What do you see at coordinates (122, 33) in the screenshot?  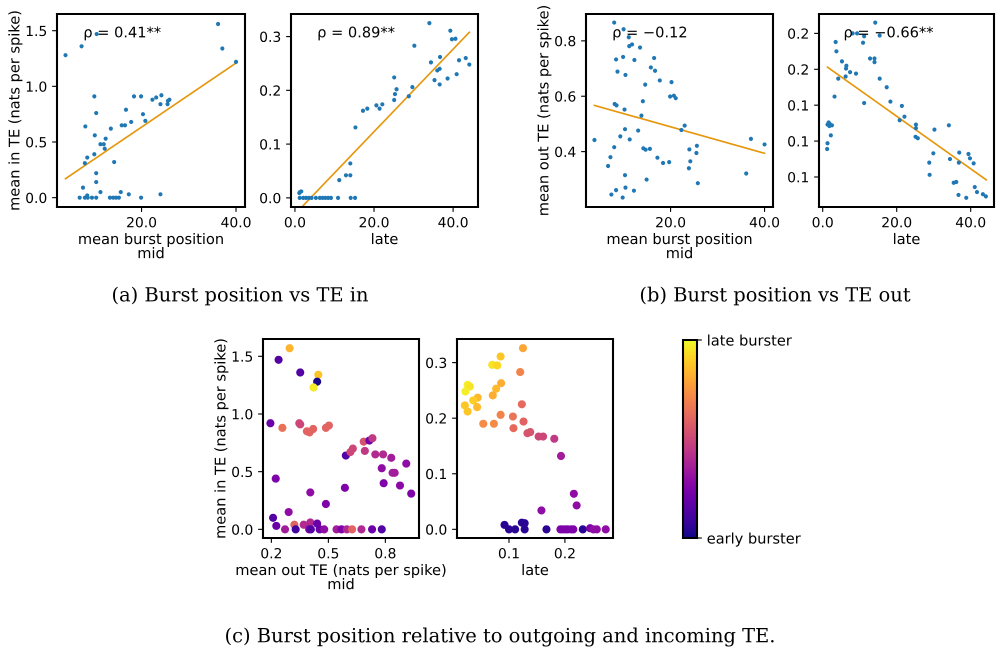 I see `annotation: ρ = 0.41**` at bounding box center [122, 33].